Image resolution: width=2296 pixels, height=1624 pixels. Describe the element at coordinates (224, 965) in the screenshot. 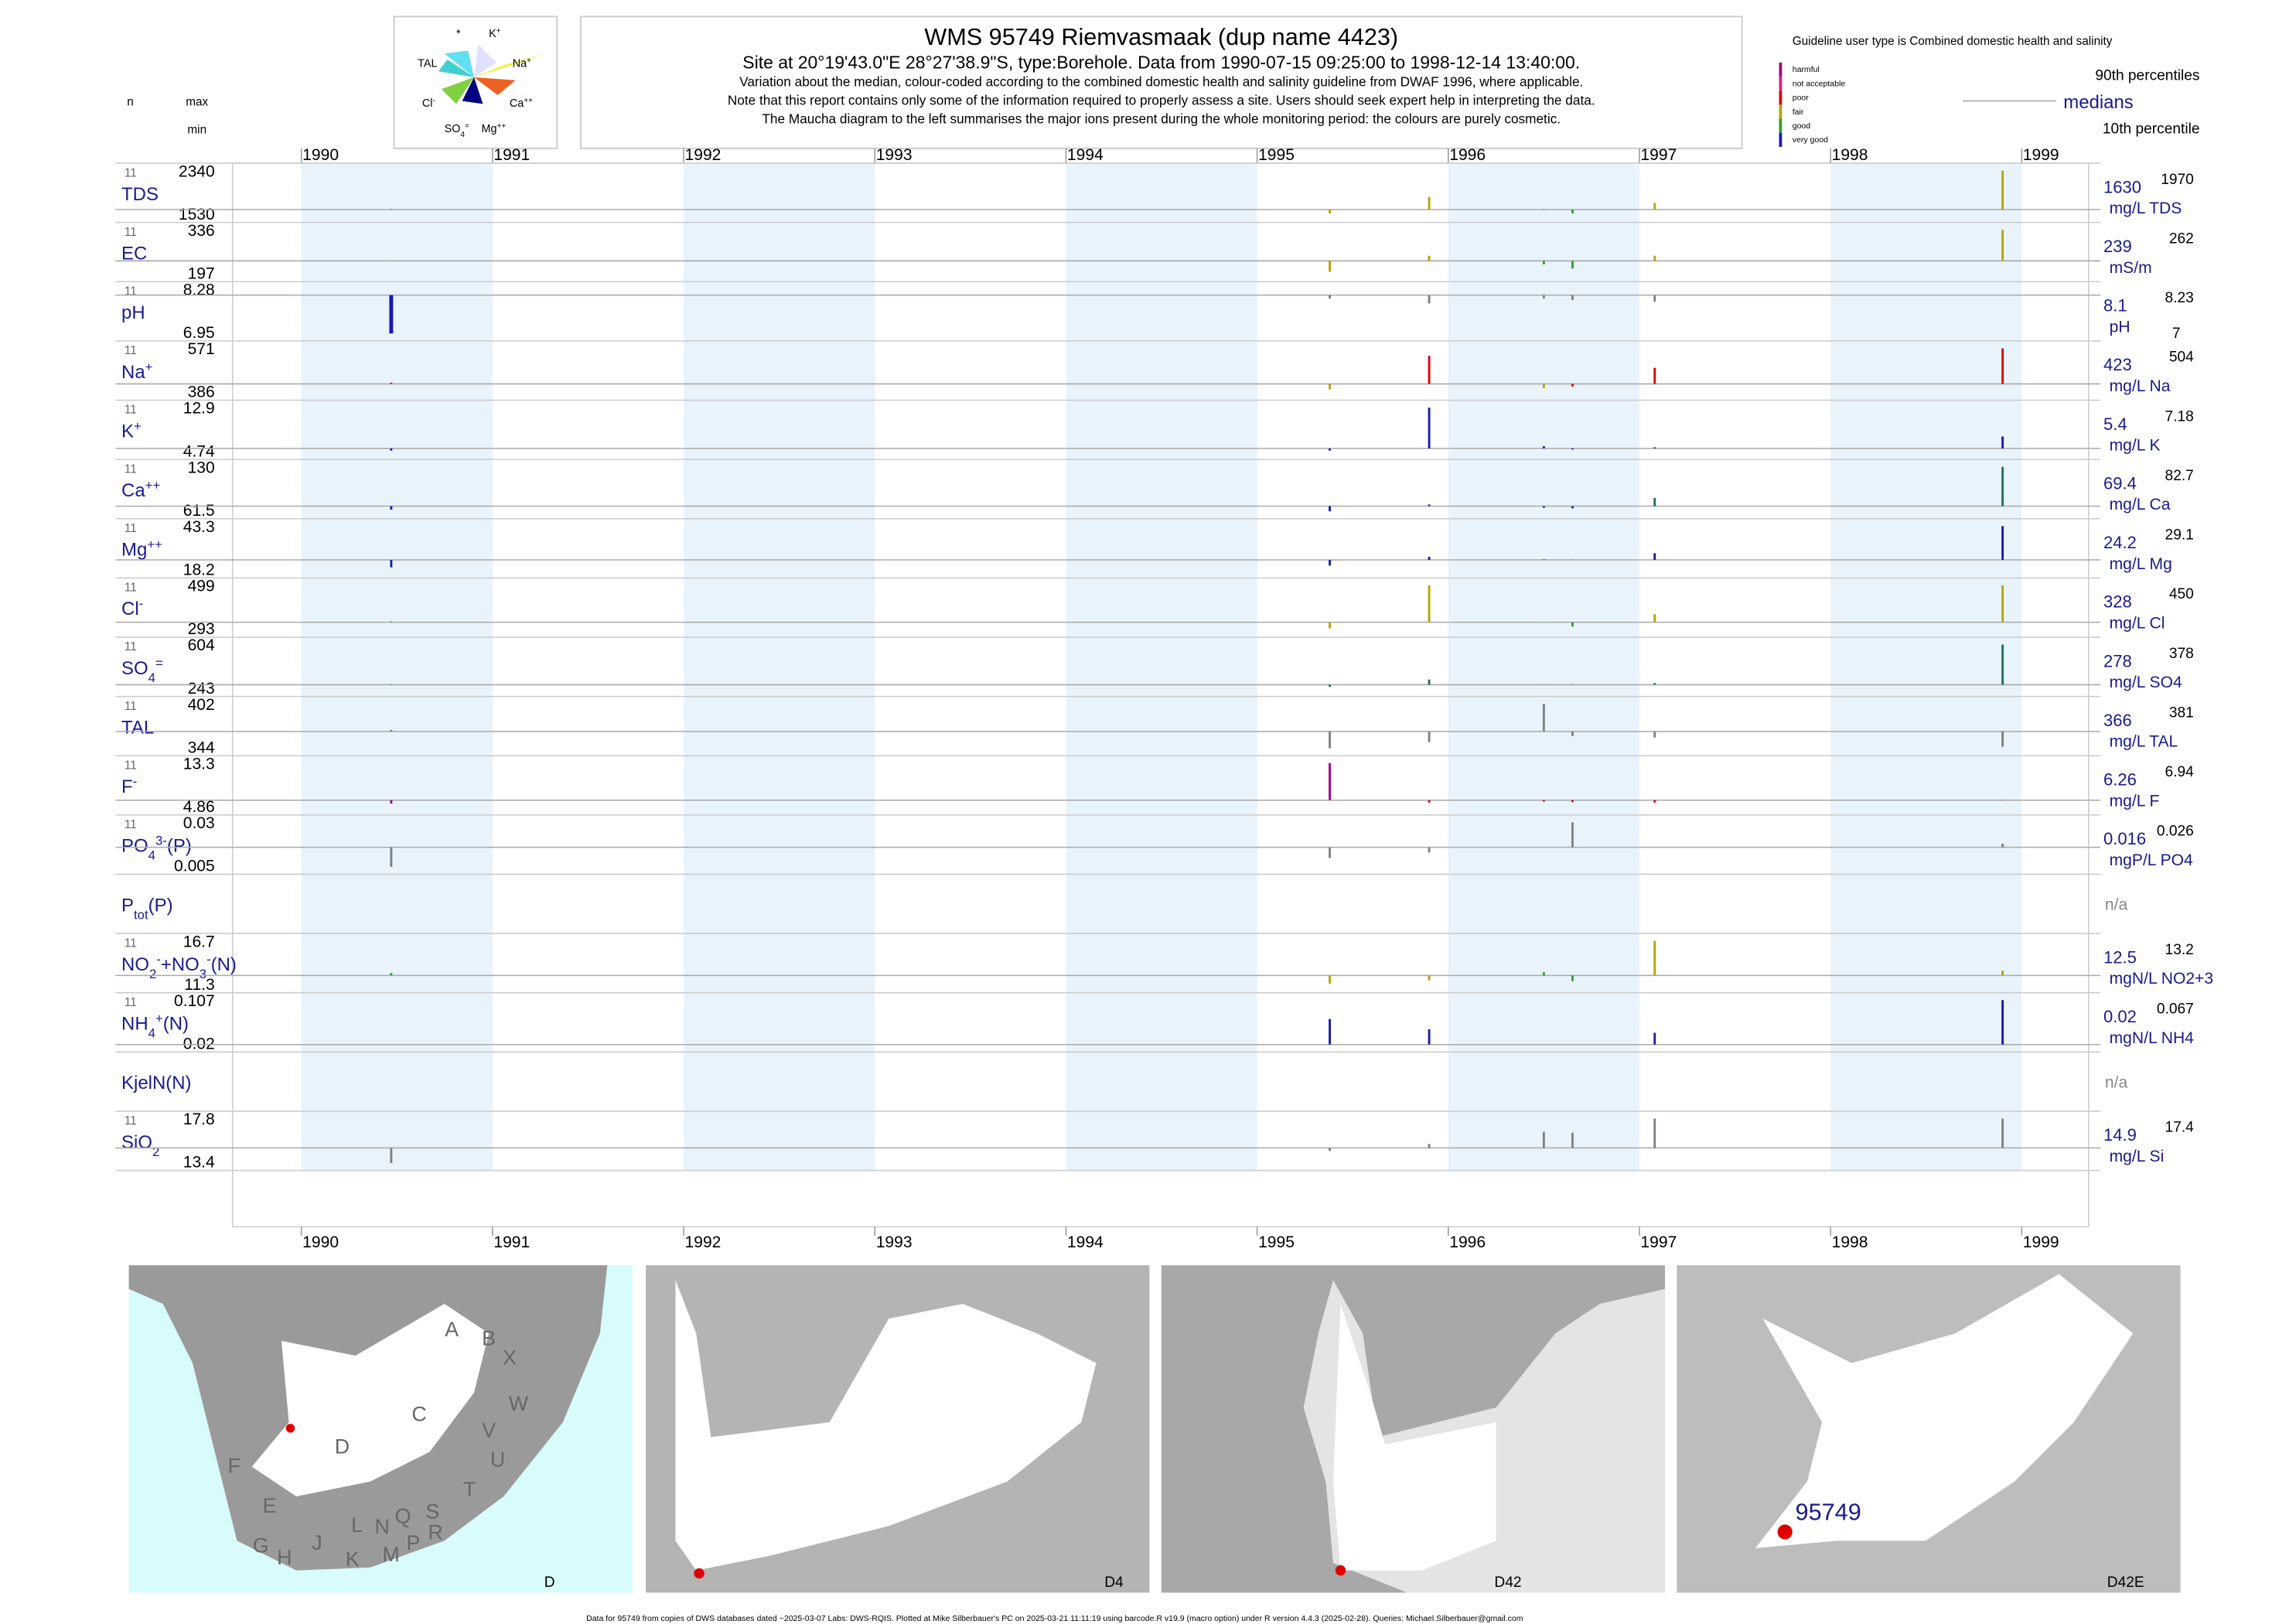

I see `label-part: (N)` at that location.